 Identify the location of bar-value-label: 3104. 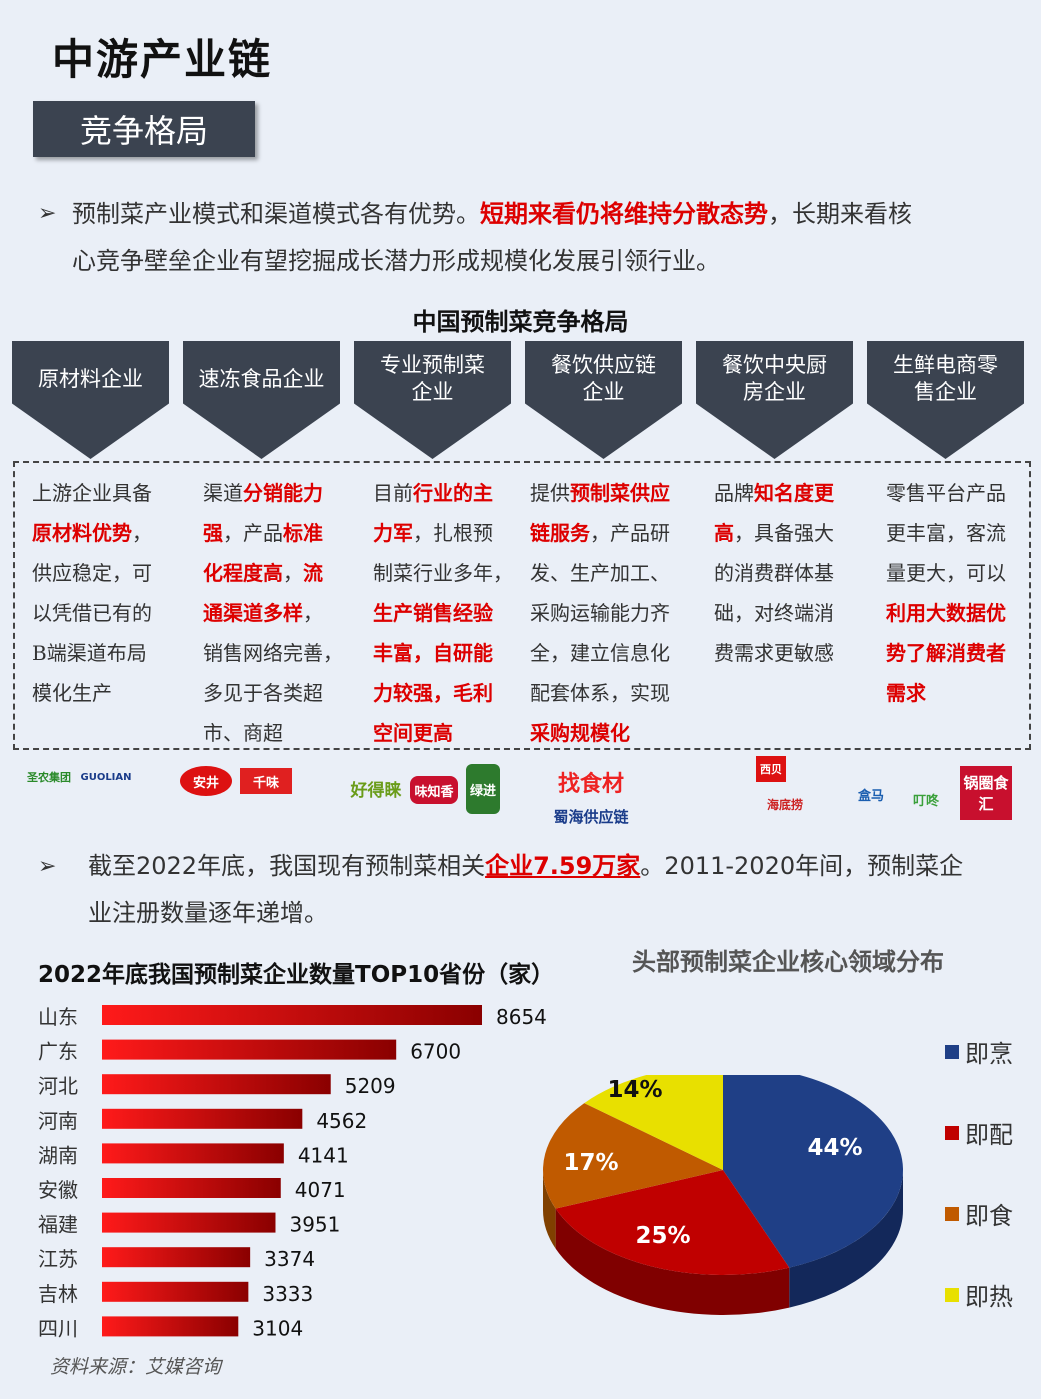
(277, 1328).